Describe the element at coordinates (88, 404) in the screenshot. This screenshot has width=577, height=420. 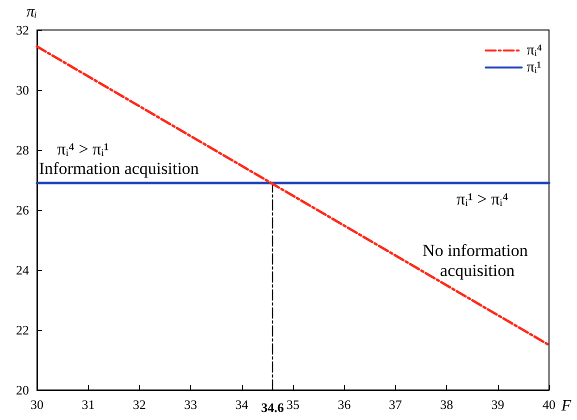
I see `x-tick-label: 31` at that location.